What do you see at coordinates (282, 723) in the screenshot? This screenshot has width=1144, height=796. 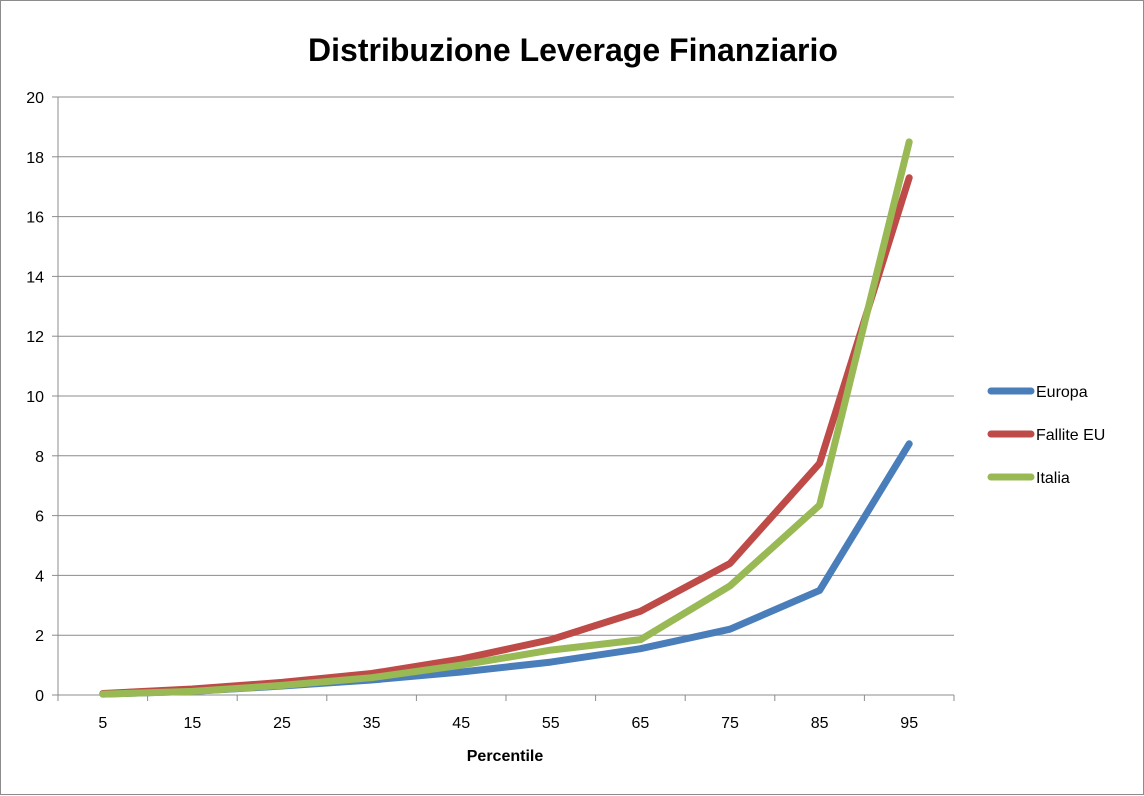 I see `x-tick-label: 25` at bounding box center [282, 723].